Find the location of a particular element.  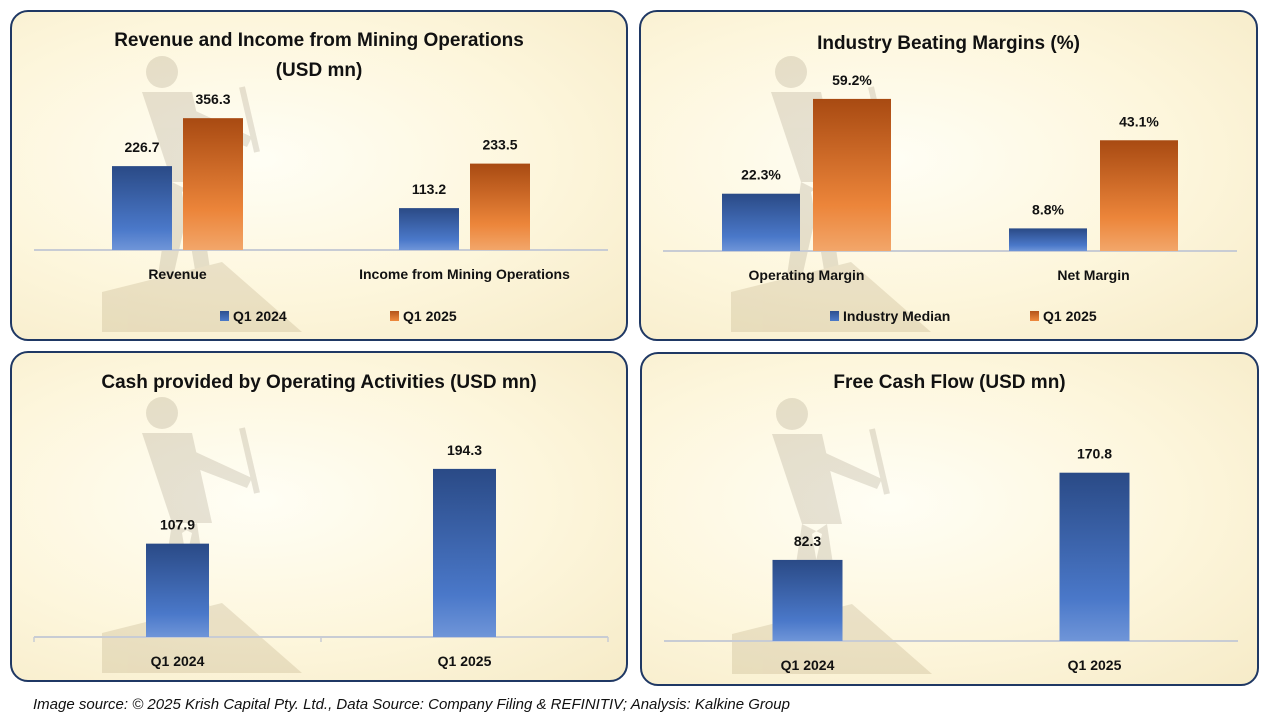

operating-cash-bar-chart: 107.9 Q1 2024 194.3 Q1 2025 is located at coordinates (321, 555).